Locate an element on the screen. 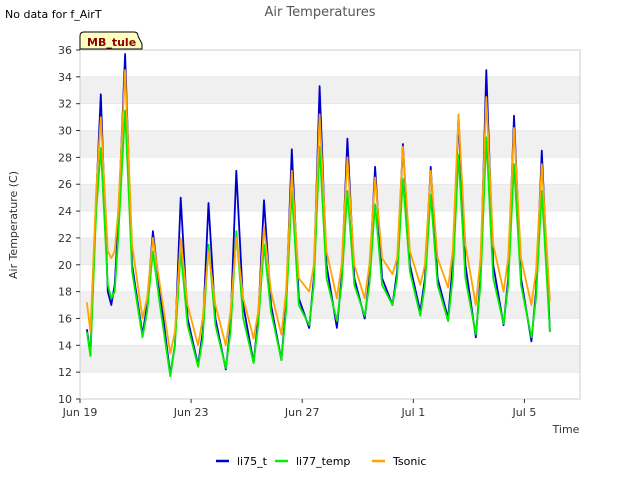 The height and width of the screenshot is (480, 640). x-axis: Jun 19 Jun 23 Jun 27 Jul 1 Jul 5 is located at coordinates (299, 409).